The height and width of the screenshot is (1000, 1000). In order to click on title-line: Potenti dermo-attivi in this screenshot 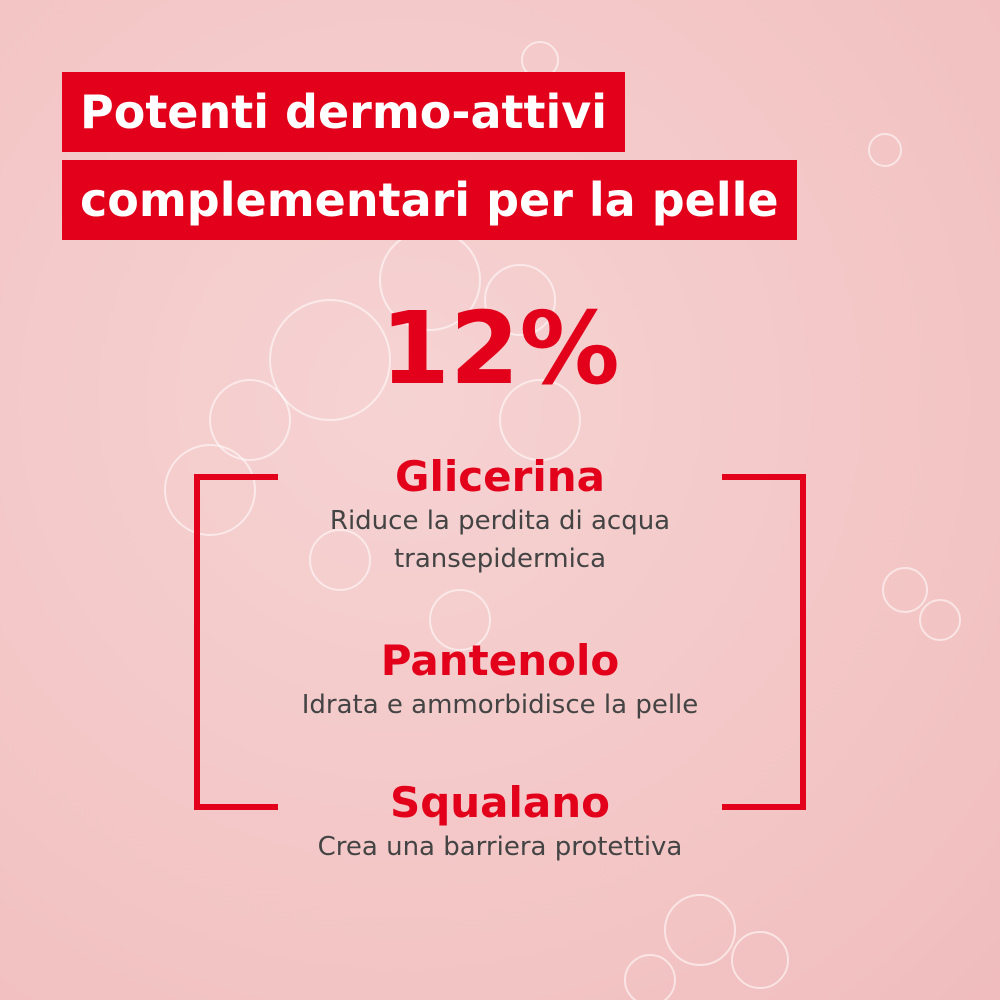, I will do `click(344, 112)`.